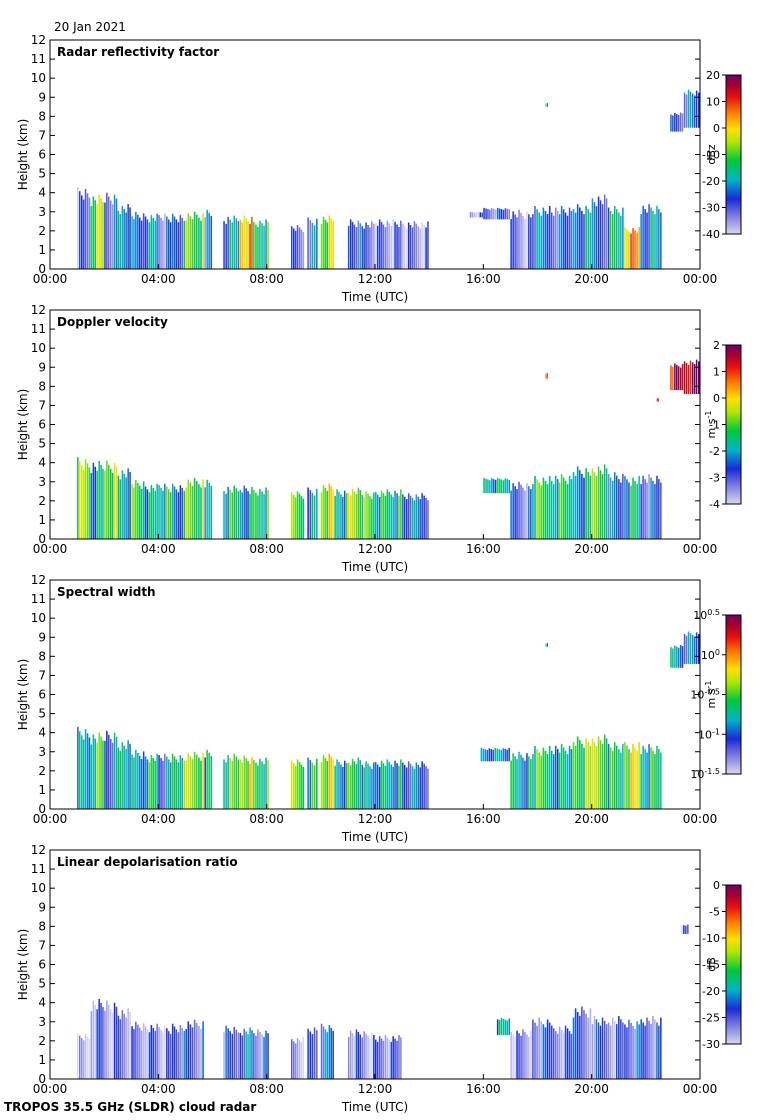 The width and height of the screenshot is (780, 1120). I want to click on x-tick-label: 20:00, so click(591, 279).